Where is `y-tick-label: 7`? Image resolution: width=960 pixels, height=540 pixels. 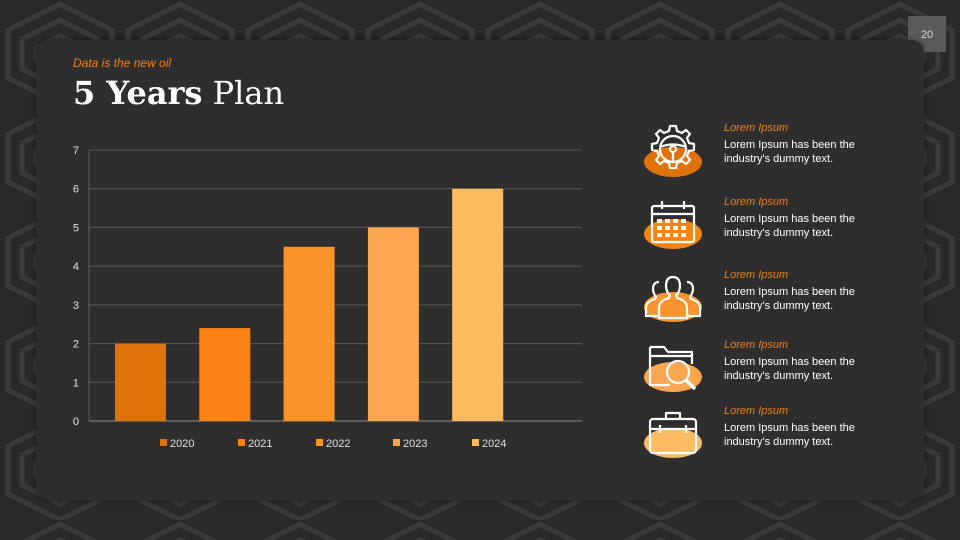 y-tick-label: 7 is located at coordinates (76, 151).